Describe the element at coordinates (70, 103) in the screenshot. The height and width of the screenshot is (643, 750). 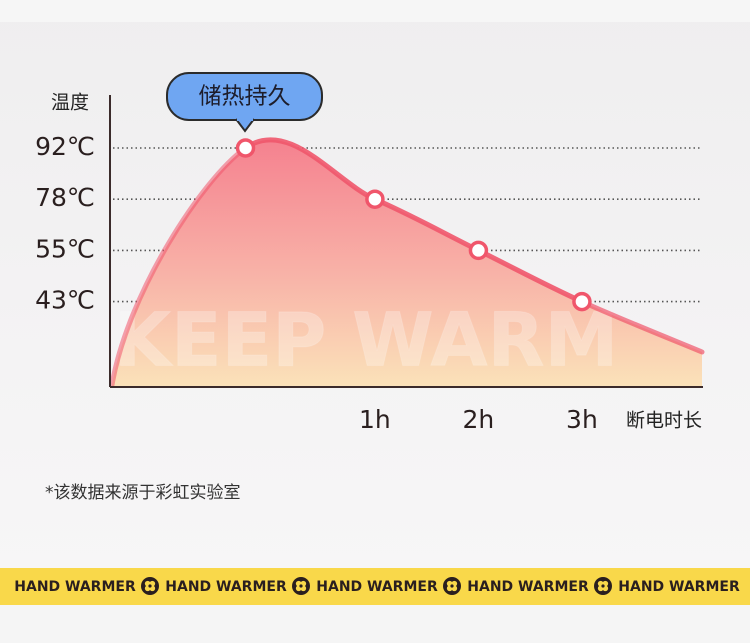
I see `y-axis-label: 温度` at that location.